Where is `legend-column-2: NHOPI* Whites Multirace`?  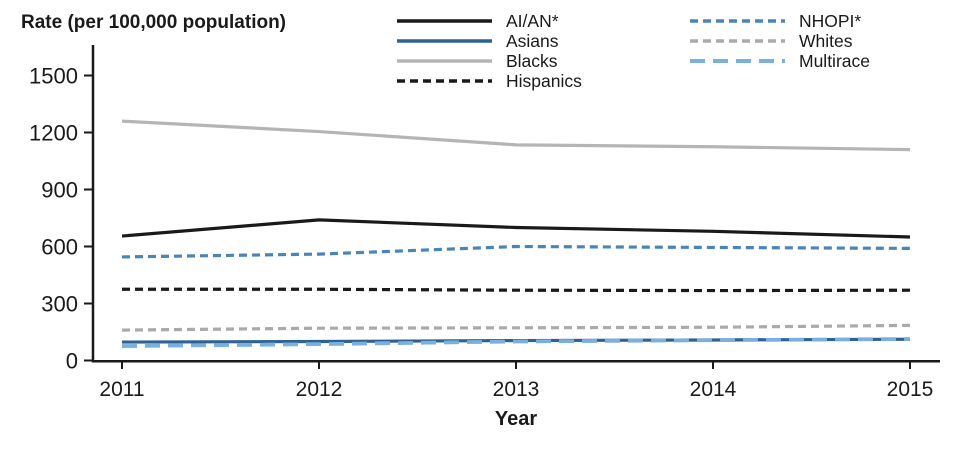
legend-column-2: NHOPI* Whites Multirace is located at coordinates (780, 41).